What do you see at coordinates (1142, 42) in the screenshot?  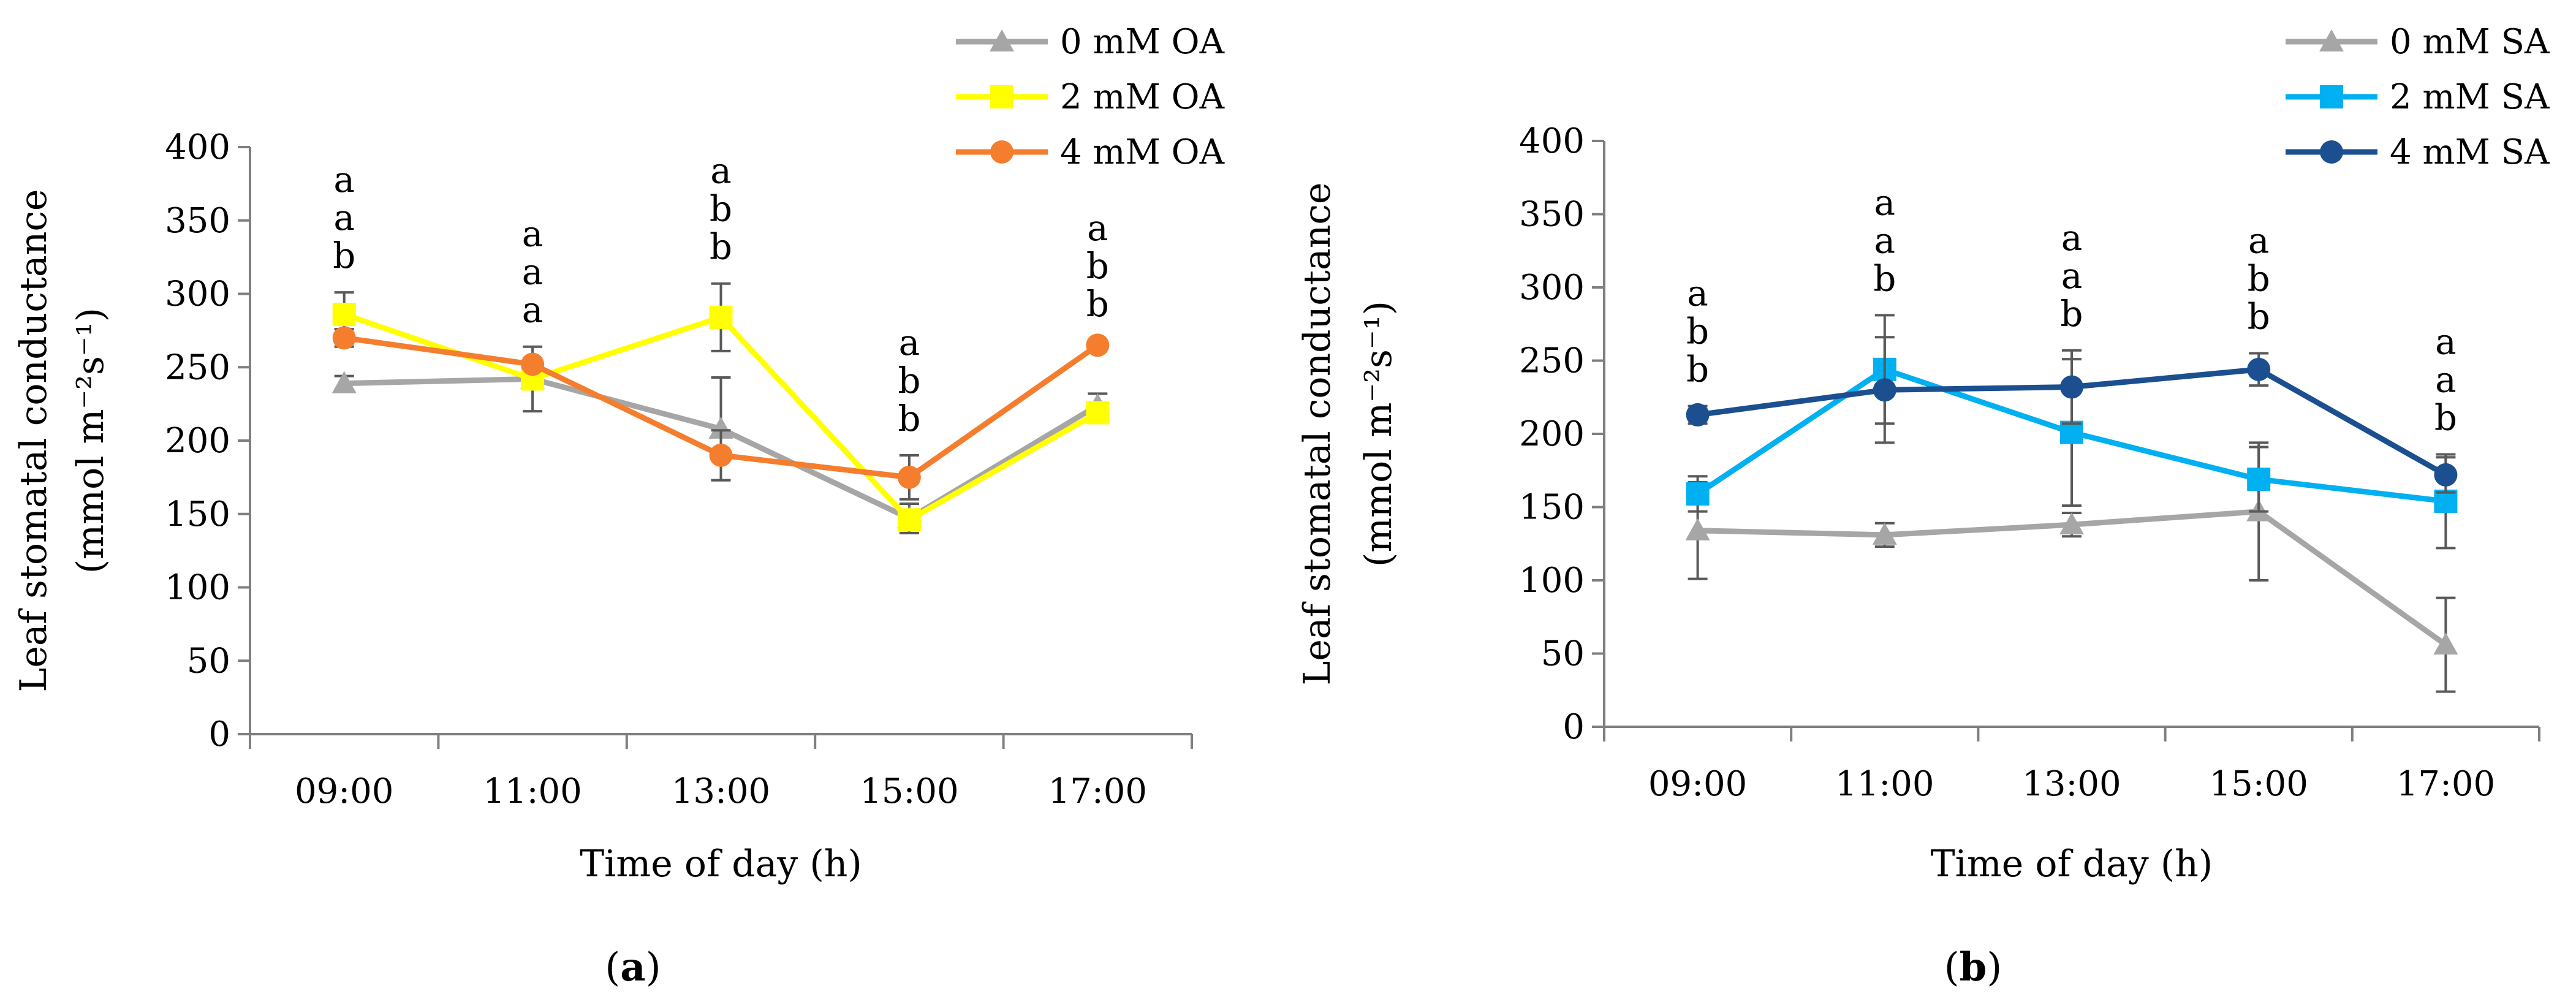 I see `legend-label: 0 mM OA` at bounding box center [1142, 42].